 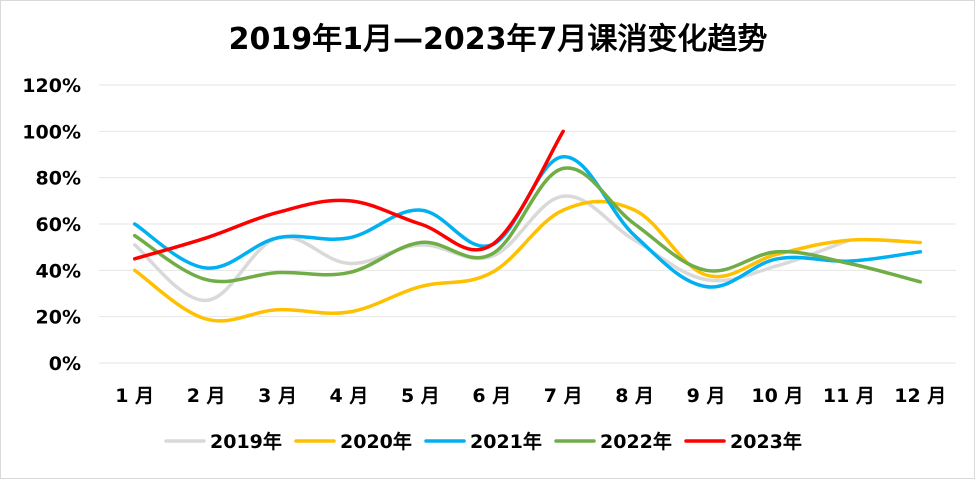 What do you see at coordinates (65, 364) in the screenshot?
I see `y-tick-label: 0%` at bounding box center [65, 364].